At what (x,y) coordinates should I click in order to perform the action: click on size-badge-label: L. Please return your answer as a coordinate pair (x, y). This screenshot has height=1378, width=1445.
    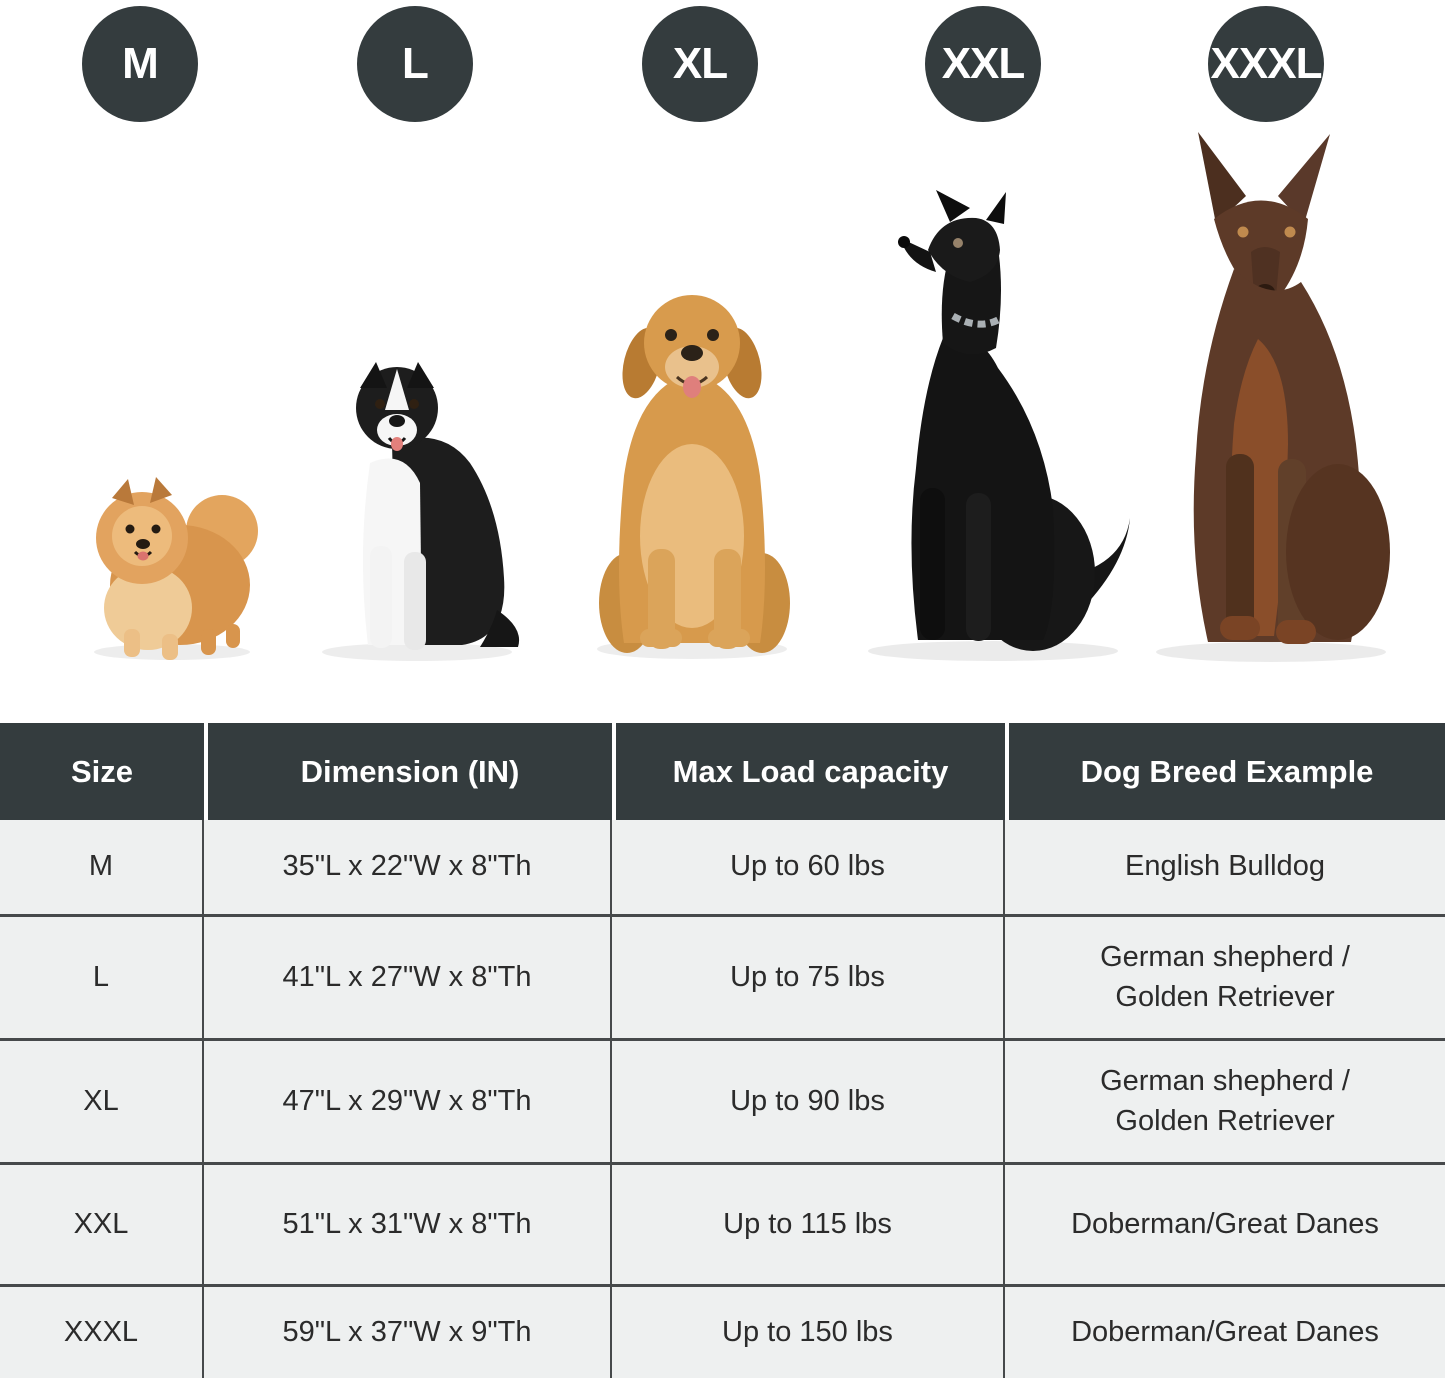
    Looking at the image, I should click on (415, 63).